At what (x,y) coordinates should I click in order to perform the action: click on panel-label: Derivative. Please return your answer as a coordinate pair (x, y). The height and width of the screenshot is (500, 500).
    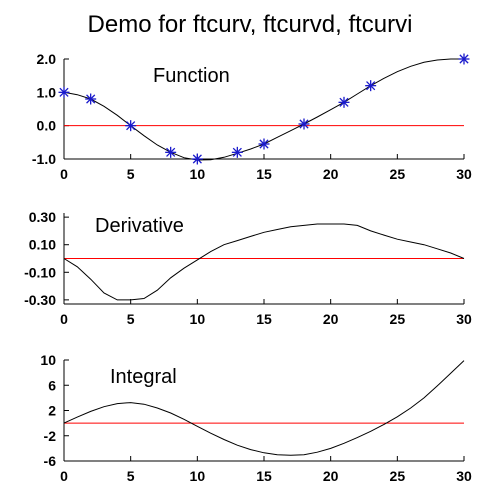
    Looking at the image, I should click on (139, 226).